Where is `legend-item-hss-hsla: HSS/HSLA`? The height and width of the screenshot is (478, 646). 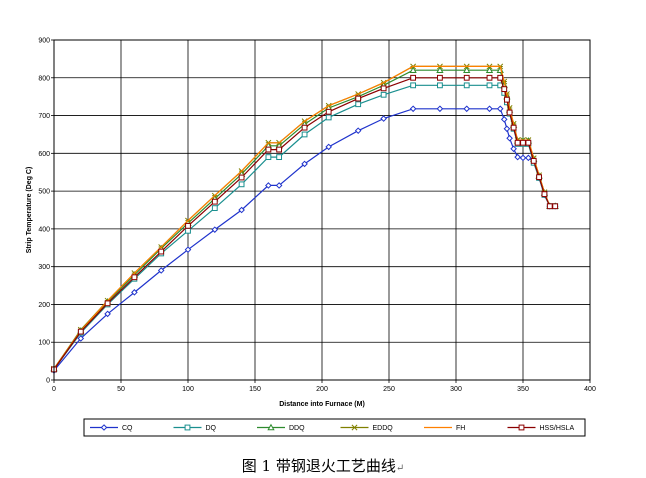
legend-item-hss-hsla: HSS/HSLA is located at coordinates (541, 428).